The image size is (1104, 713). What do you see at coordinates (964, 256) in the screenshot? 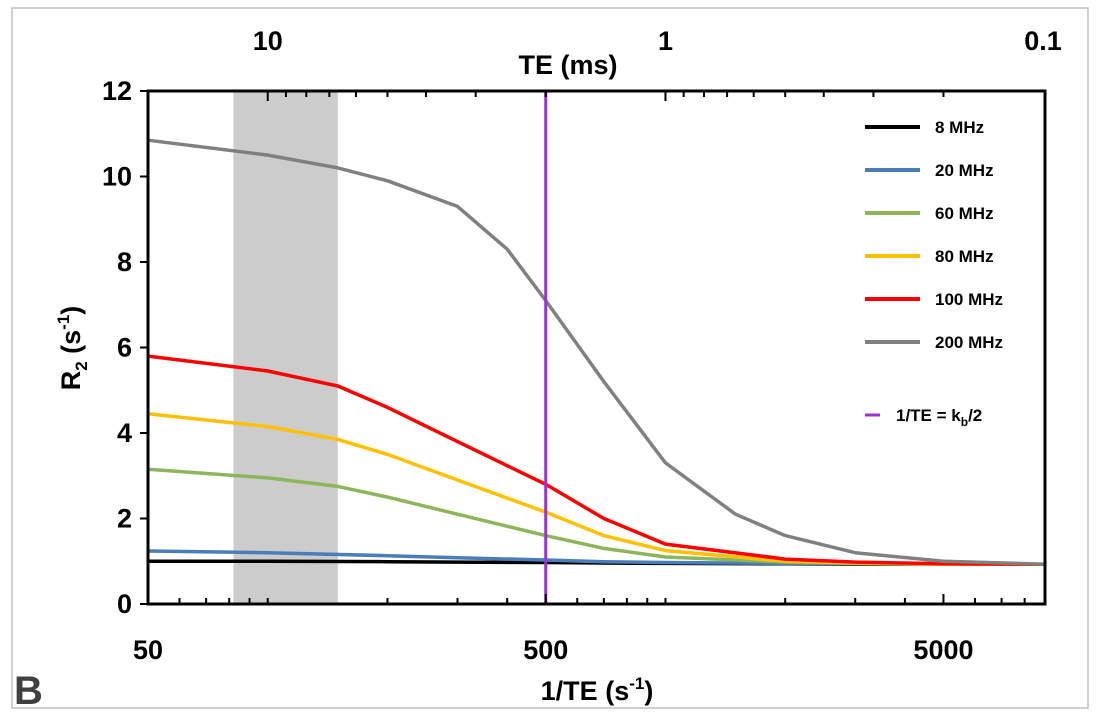
I see `legend-label: 80 MHz` at bounding box center [964, 256].